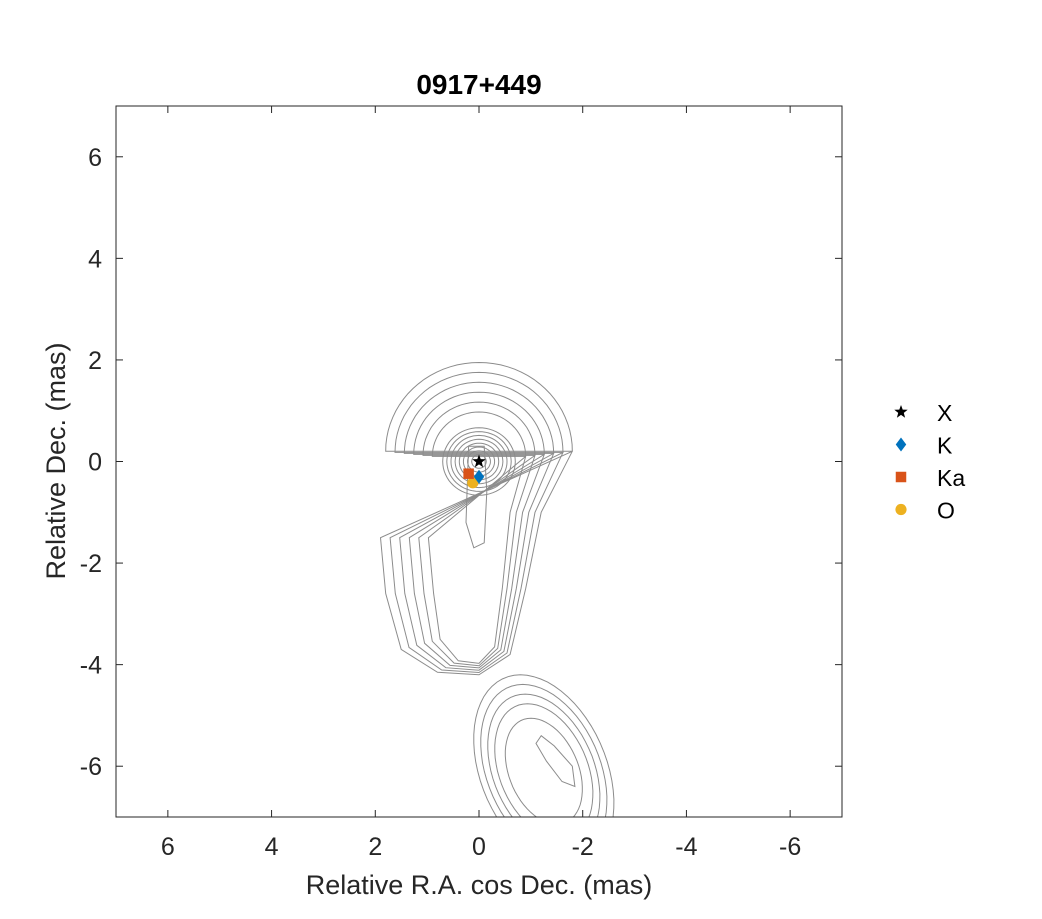 This screenshot has width=1042, height=919. I want to click on y-tick-label: 2, so click(95, 361).